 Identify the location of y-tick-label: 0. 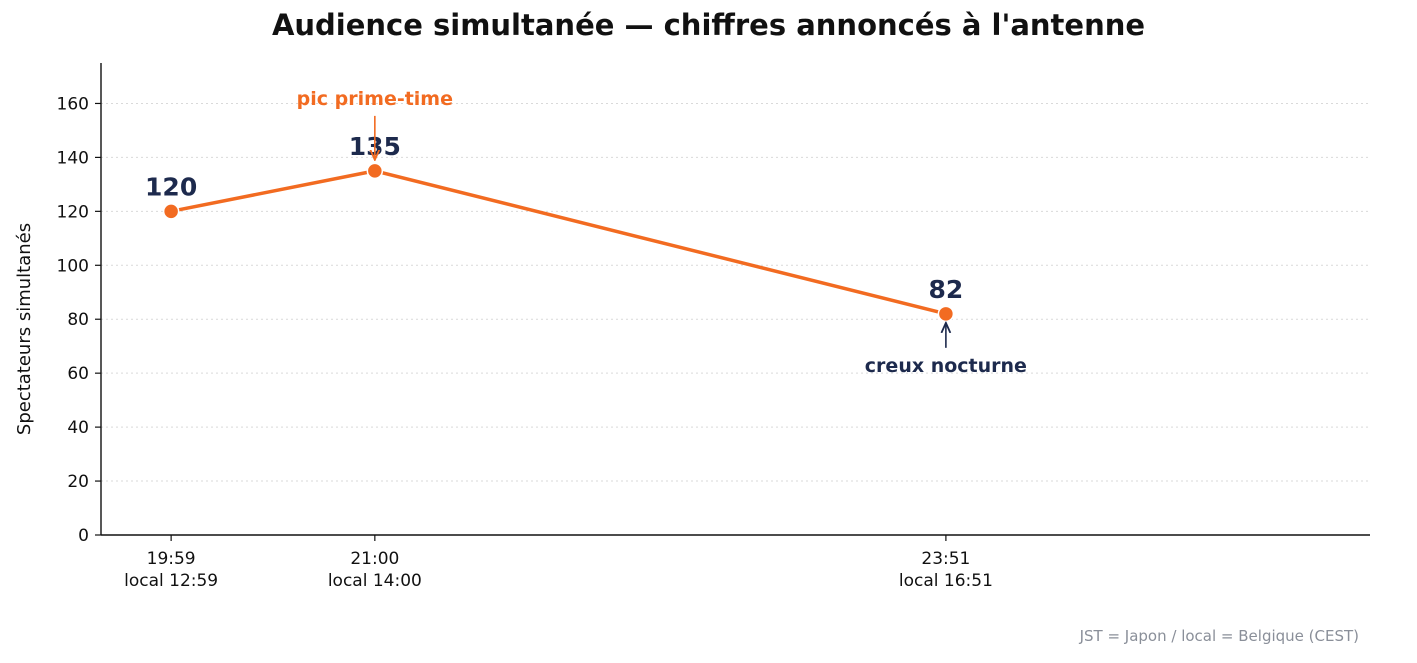
(83, 536).